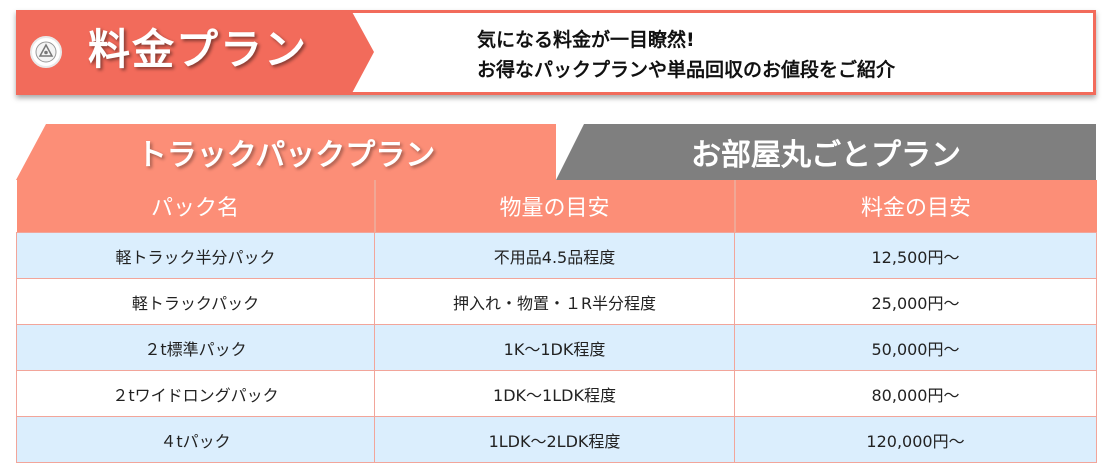  What do you see at coordinates (915, 301) in the screenshot?
I see `price-cell: 25,000円〜` at bounding box center [915, 301].